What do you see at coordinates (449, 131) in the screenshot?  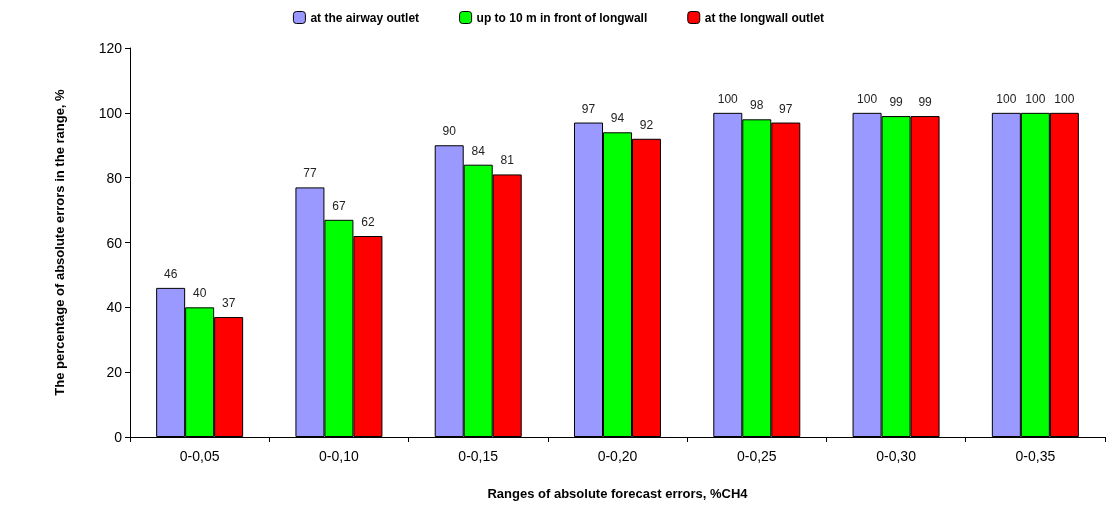 I see `data-label: 90` at bounding box center [449, 131].